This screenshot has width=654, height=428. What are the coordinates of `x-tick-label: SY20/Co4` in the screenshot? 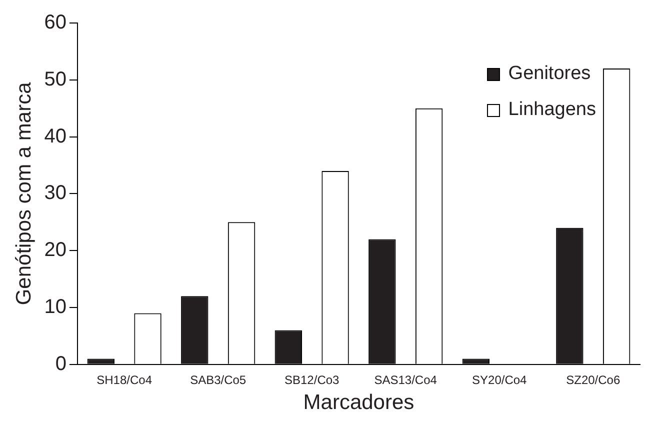 It's located at (500, 379).